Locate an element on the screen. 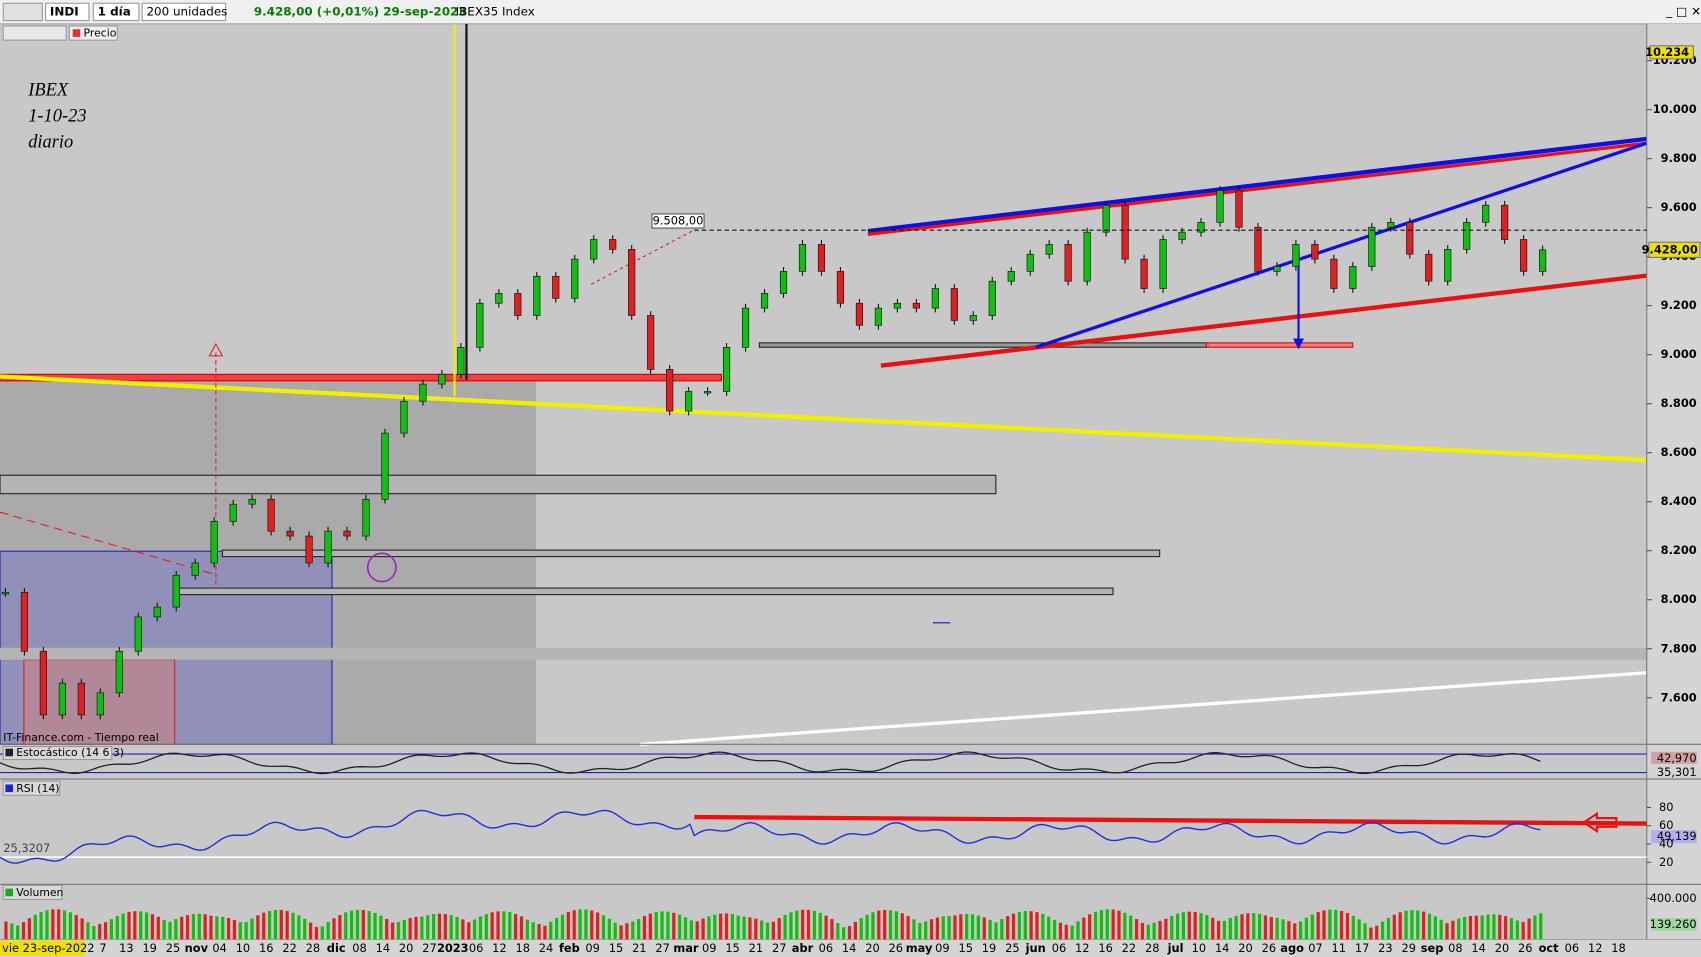 The height and width of the screenshot is (957, 1701). date-label: 22 is located at coordinates (1129, 948).